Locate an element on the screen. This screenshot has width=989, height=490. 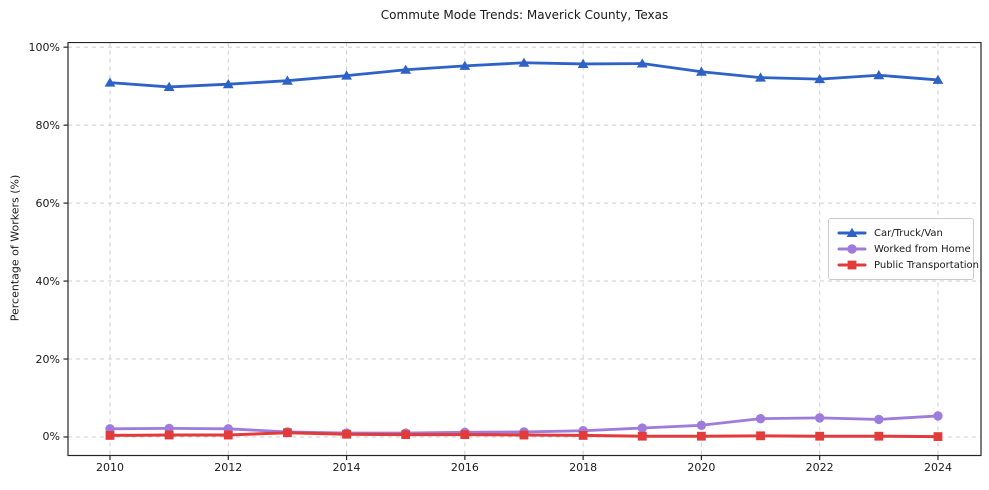
legend-label: Car/Truck/Van is located at coordinates (908, 233).